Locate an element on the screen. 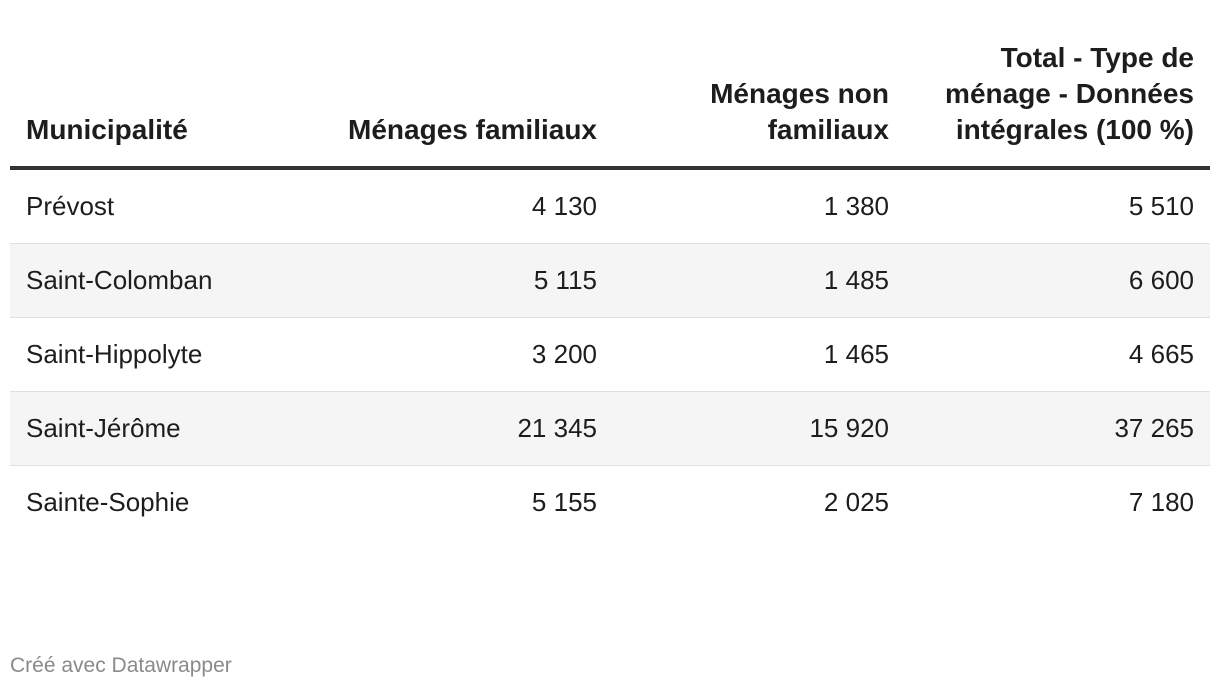  cell-menages-non-familiaux: 2 025 is located at coordinates (856, 502).